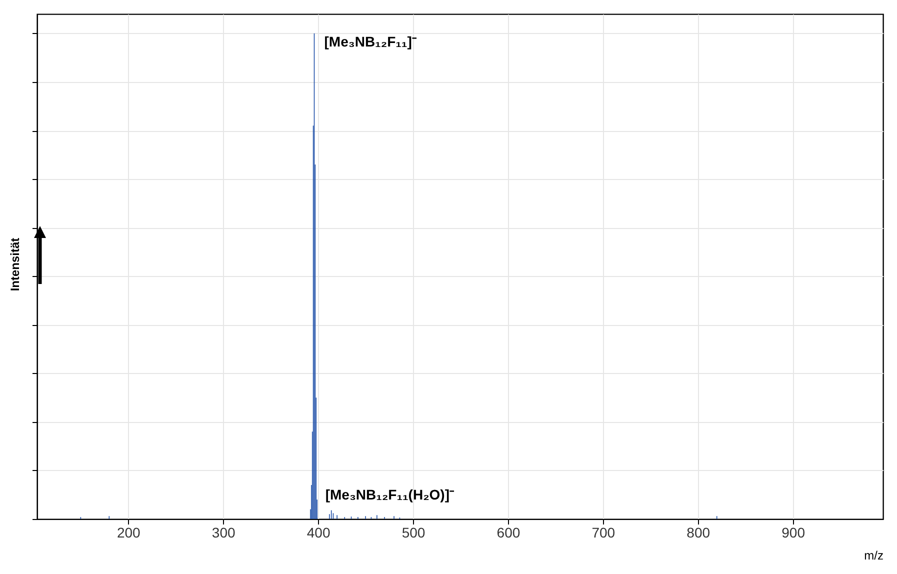  I want to click on annotation: [Me₃NB₁₂F₁₁]⁻, so click(370, 41).